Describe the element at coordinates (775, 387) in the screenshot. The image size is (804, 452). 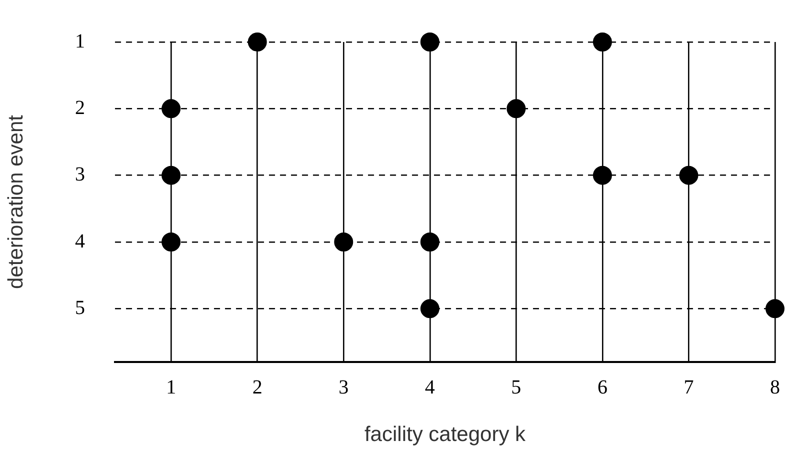
I see `x-tick-label: 8` at that location.